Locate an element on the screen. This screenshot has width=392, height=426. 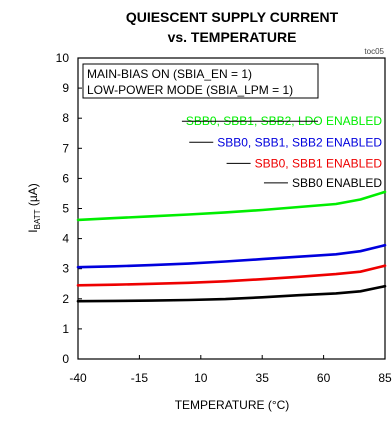
y-tick-label: 10 is located at coordinates (63, 58).